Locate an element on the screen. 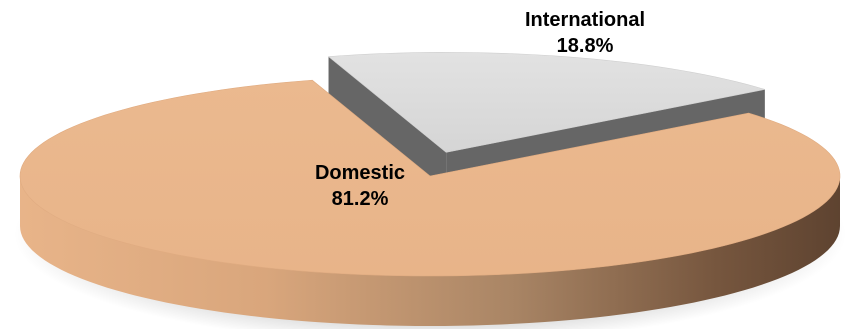 The image size is (846, 329). slice-name-domestic: Domestic is located at coordinates (360, 173).